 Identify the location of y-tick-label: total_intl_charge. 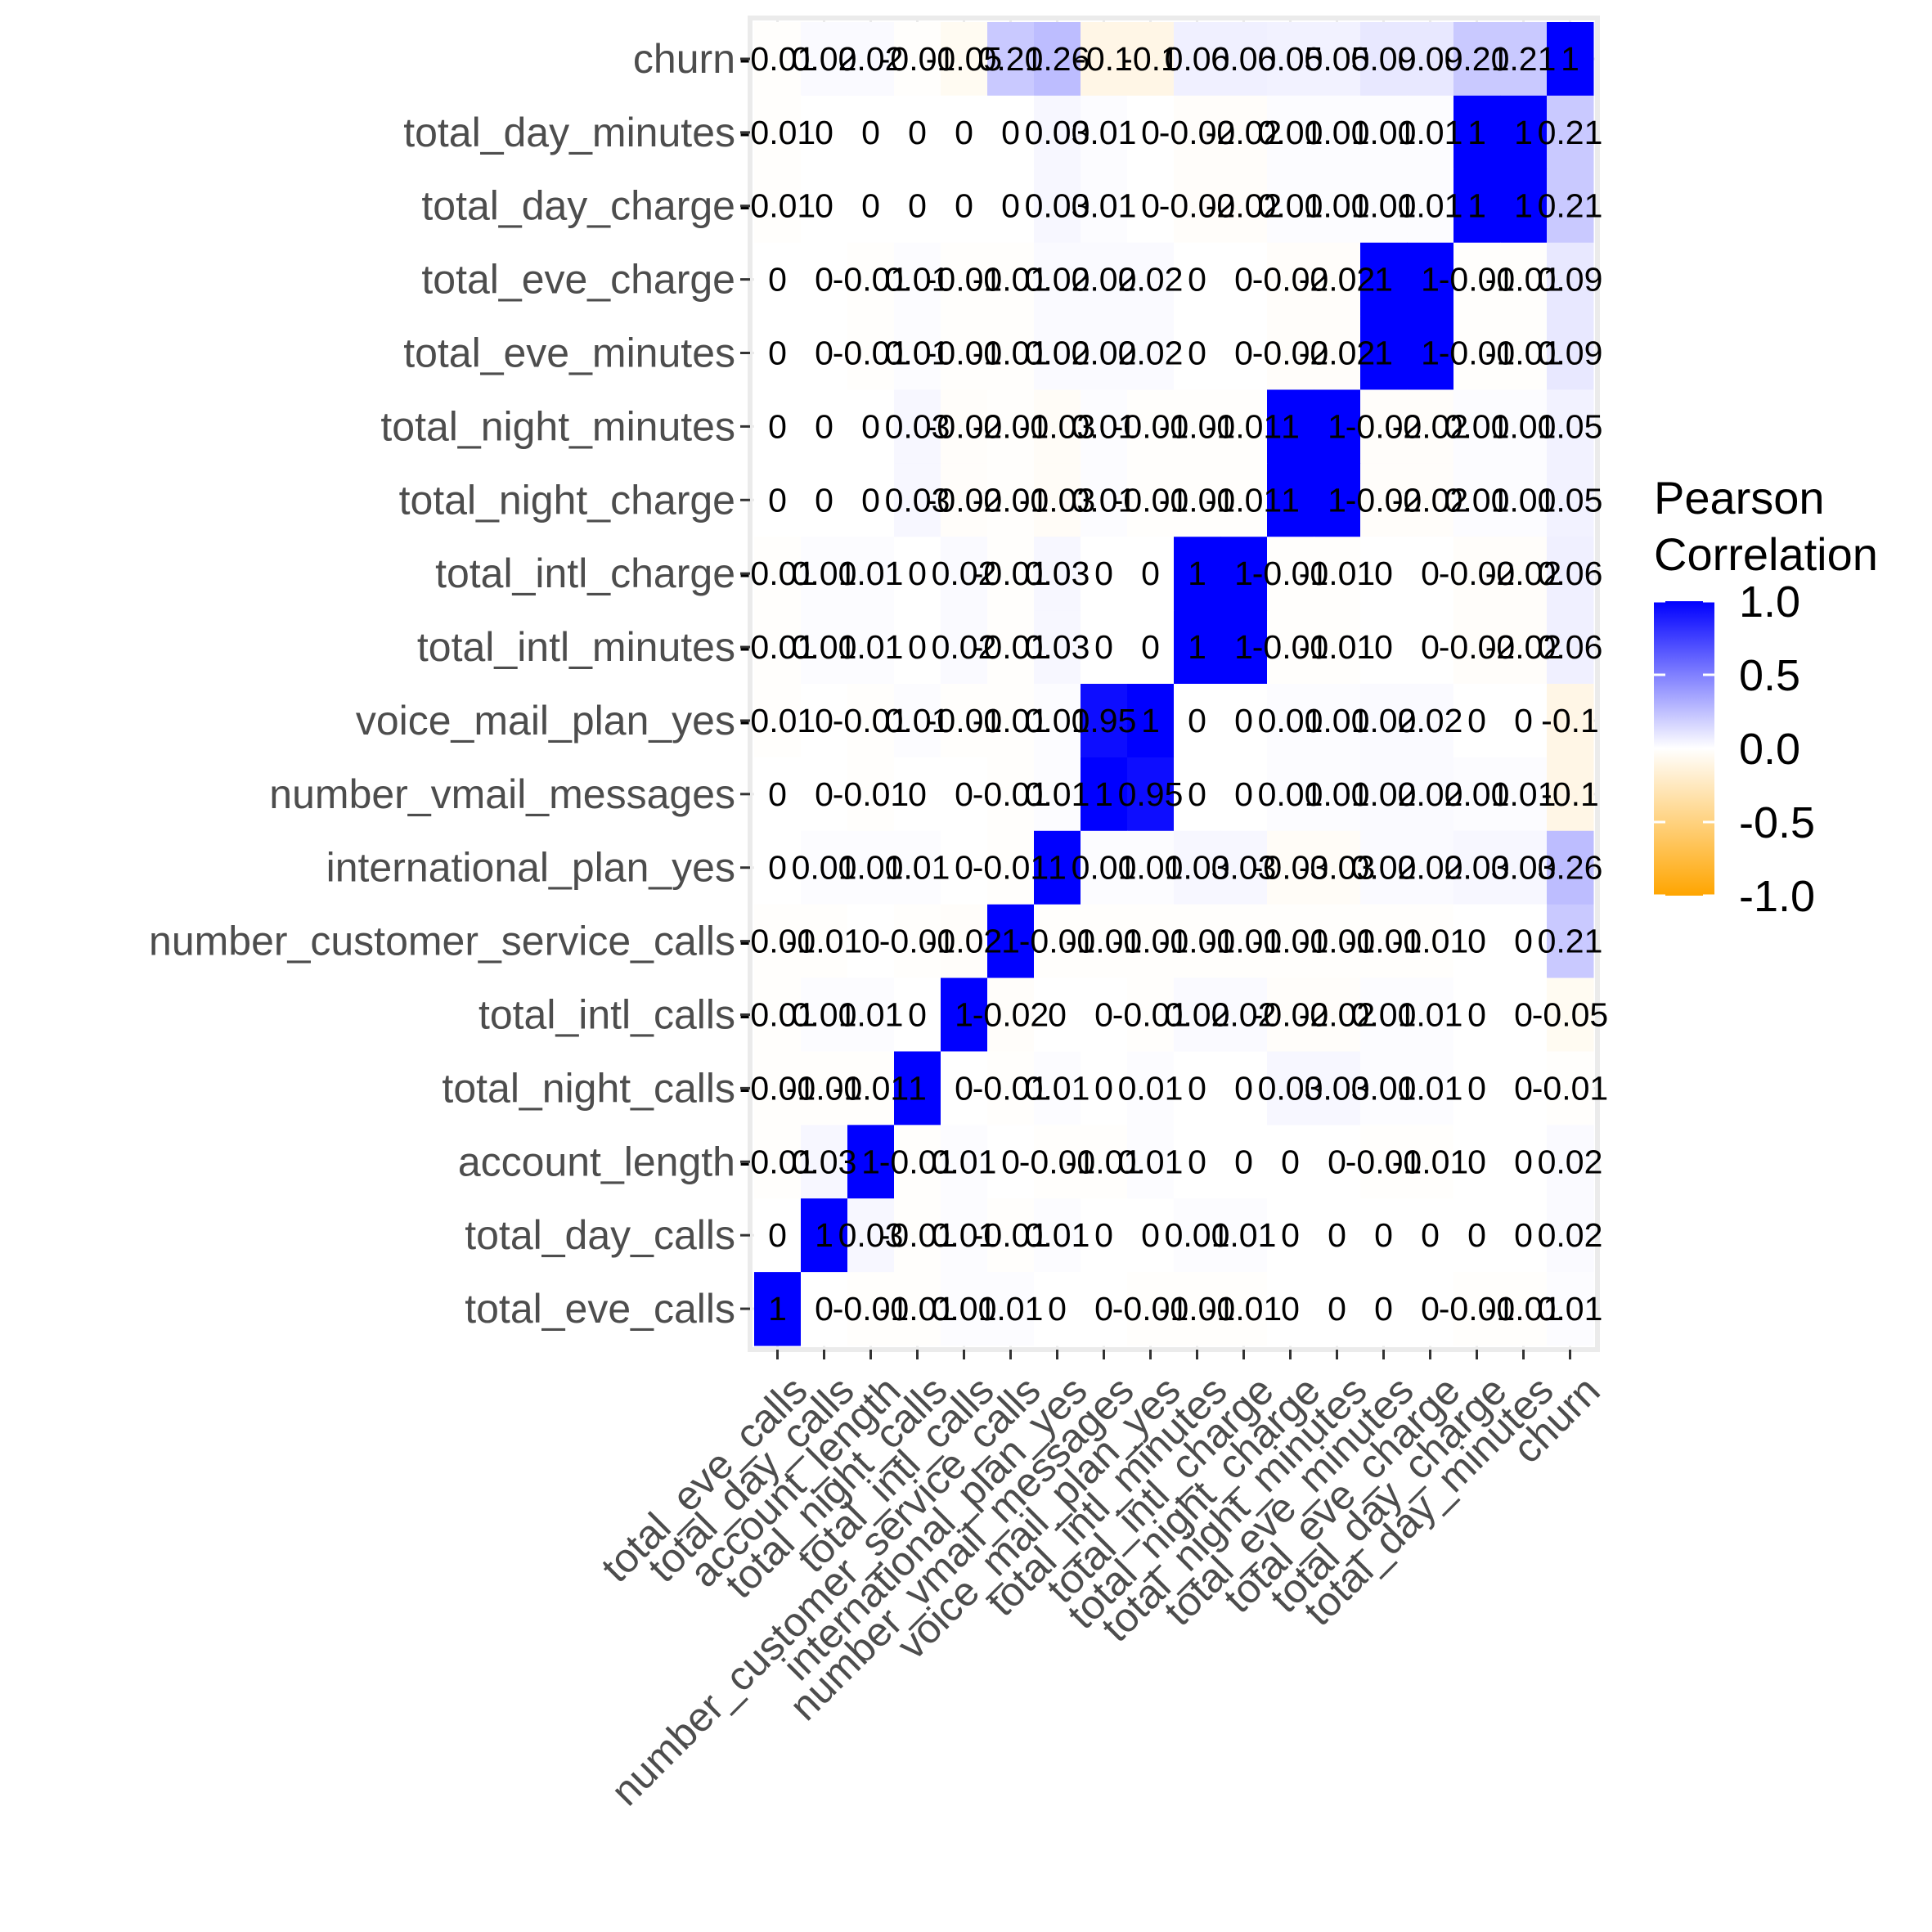
(585, 573).